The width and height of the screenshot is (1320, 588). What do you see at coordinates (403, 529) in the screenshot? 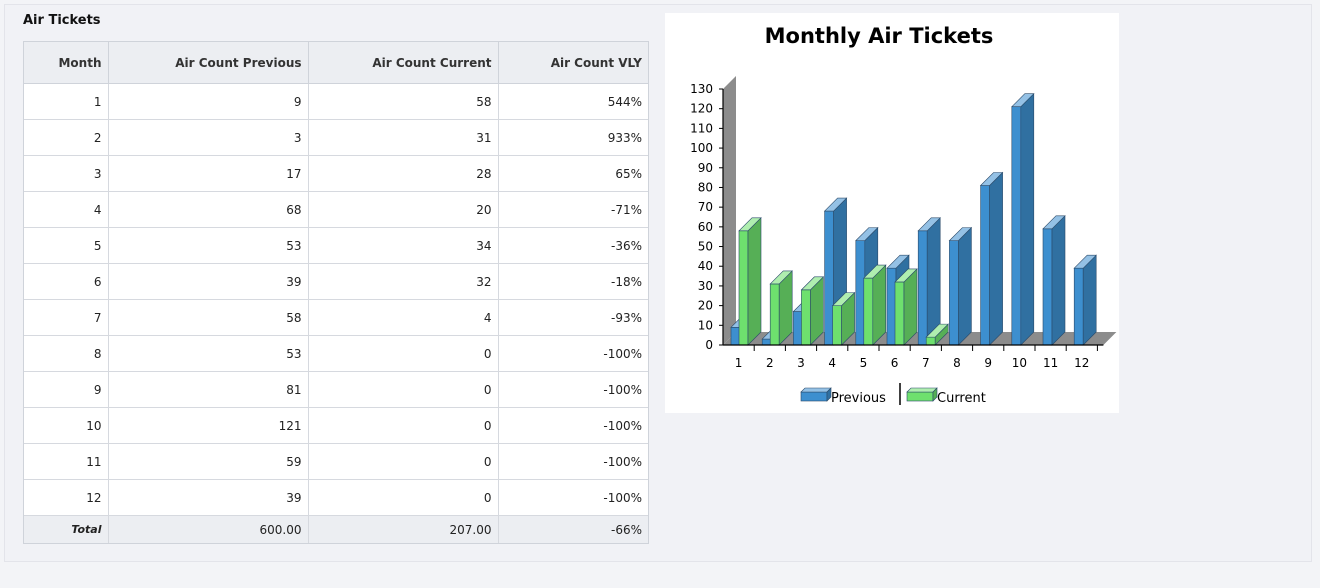
I see `total-current: 207.00` at bounding box center [403, 529].